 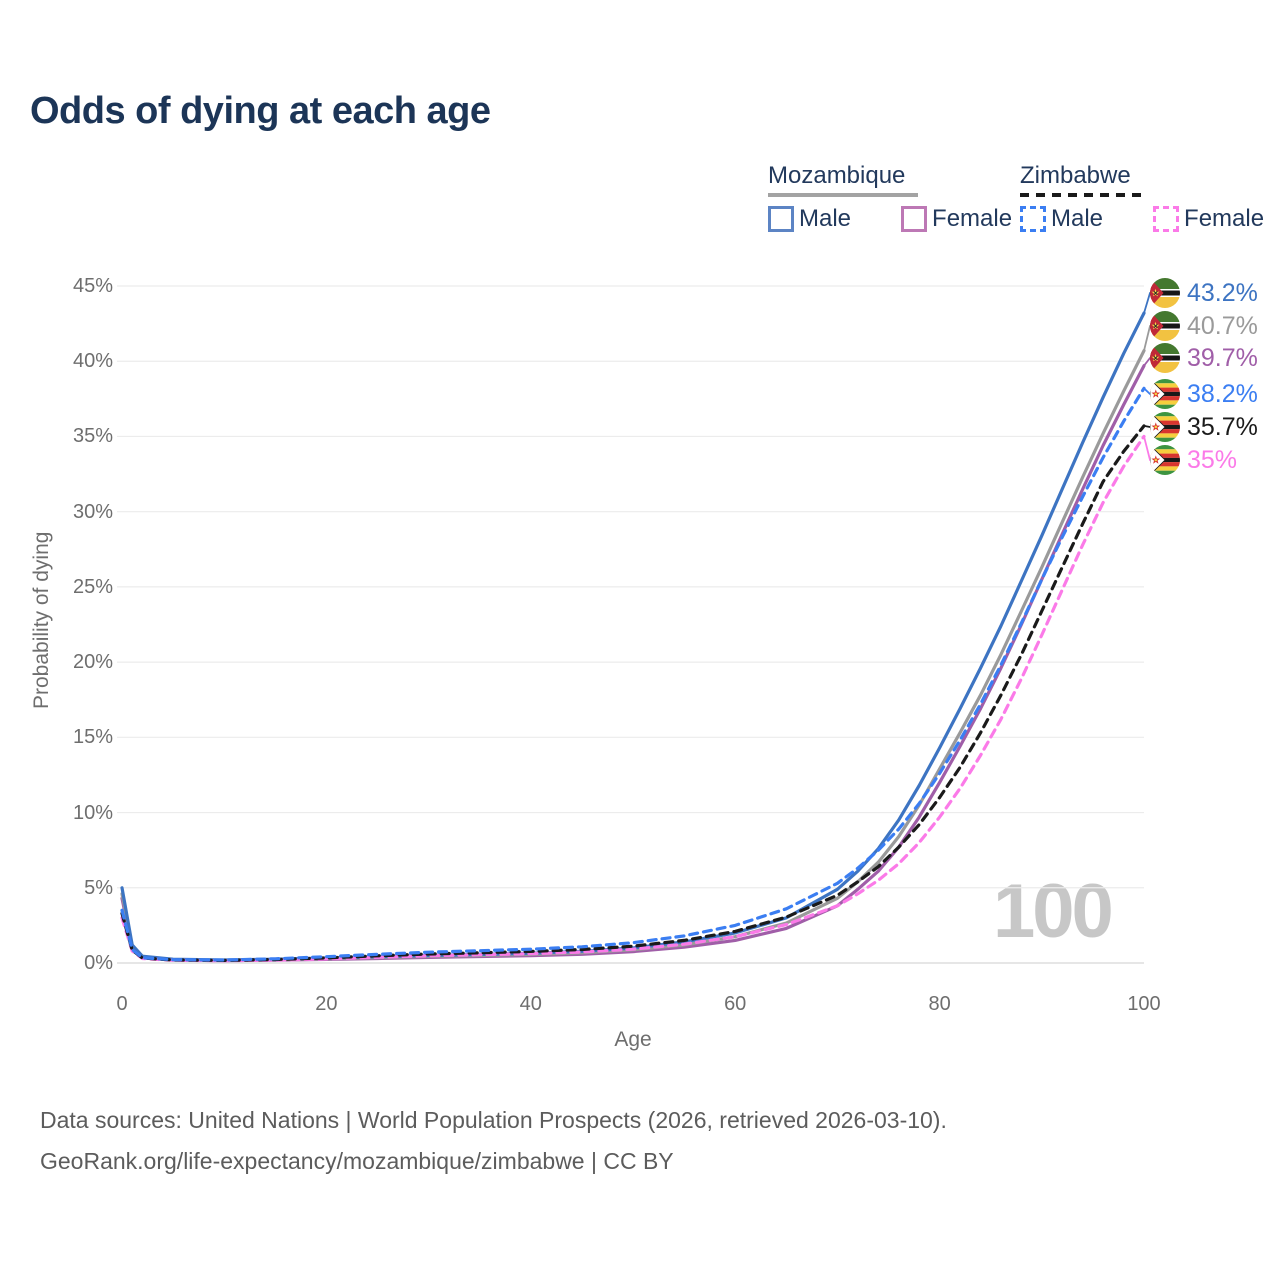 What do you see at coordinates (781, 219) in the screenshot?
I see `swatch-mozambique-male-icon` at bounding box center [781, 219].